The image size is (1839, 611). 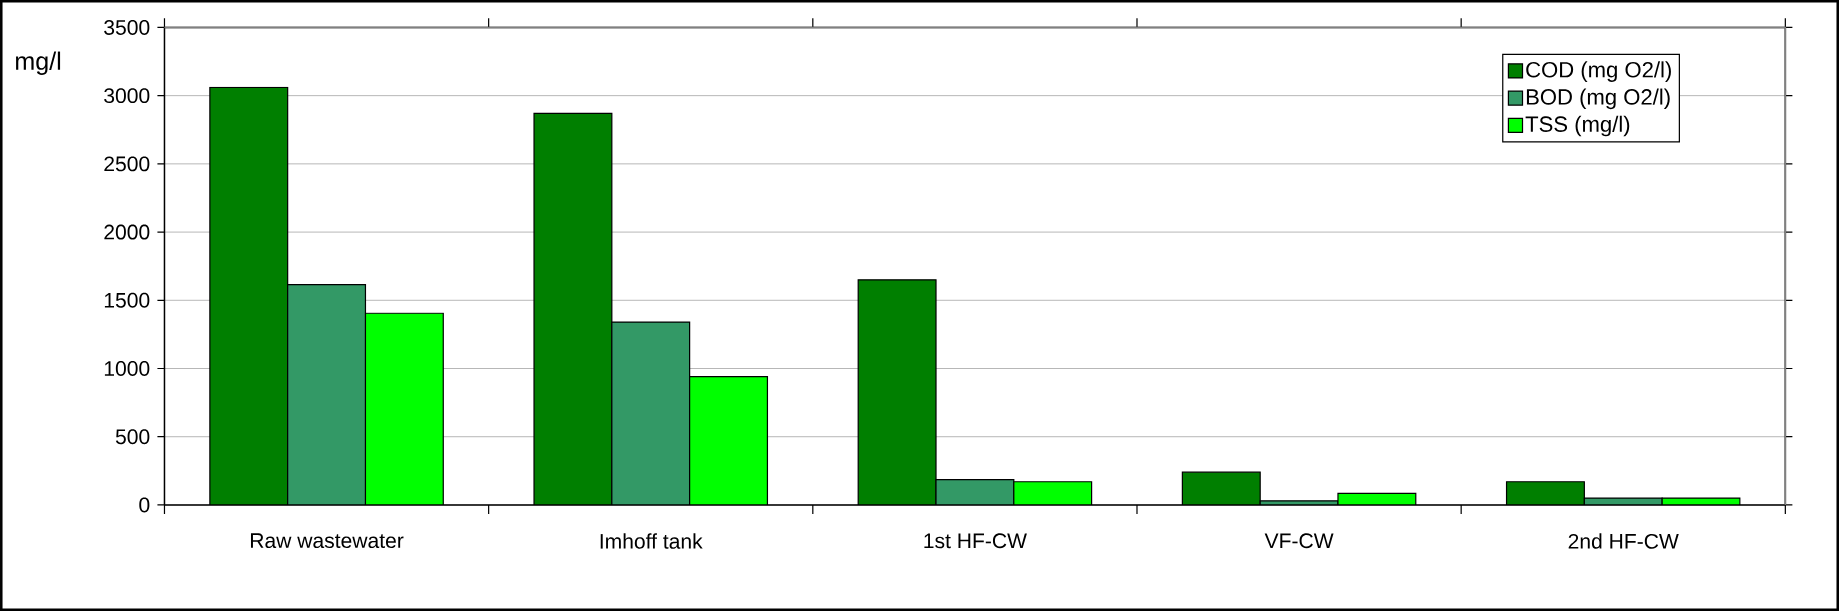 I want to click on y-tick-label: 3000, so click(x=127, y=96).